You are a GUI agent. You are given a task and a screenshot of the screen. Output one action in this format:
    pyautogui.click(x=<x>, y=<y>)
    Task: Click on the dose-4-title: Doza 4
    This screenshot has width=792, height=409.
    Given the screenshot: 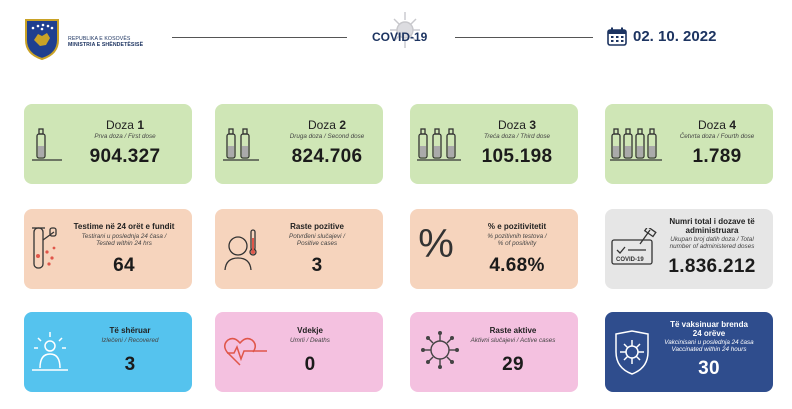 What is the action you would take?
    pyautogui.click(x=717, y=125)
    